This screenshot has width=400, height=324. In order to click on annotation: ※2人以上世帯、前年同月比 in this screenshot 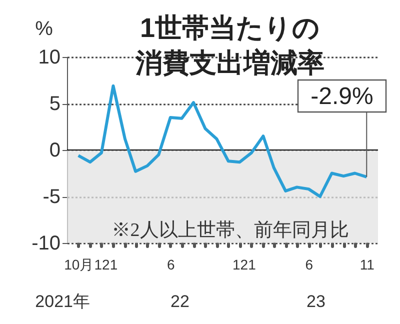, I will do `click(230, 230)`.